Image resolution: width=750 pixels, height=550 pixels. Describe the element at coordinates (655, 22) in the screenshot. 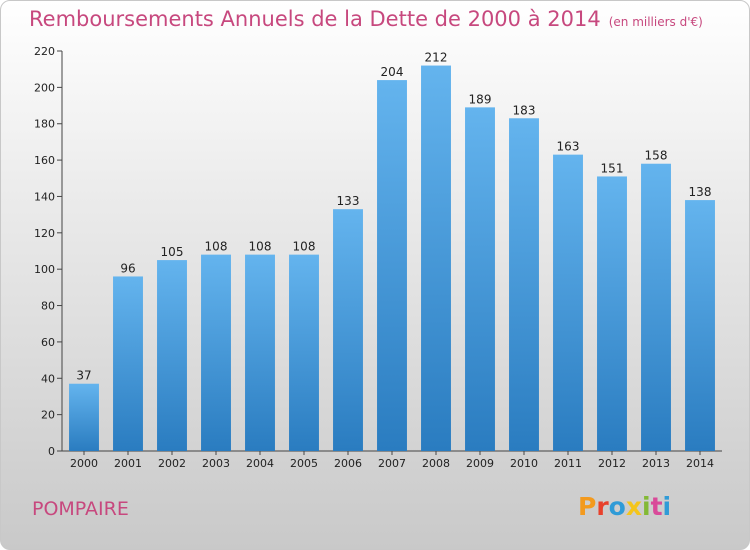

I see `title-unit: (en milliers d'€)` at that location.